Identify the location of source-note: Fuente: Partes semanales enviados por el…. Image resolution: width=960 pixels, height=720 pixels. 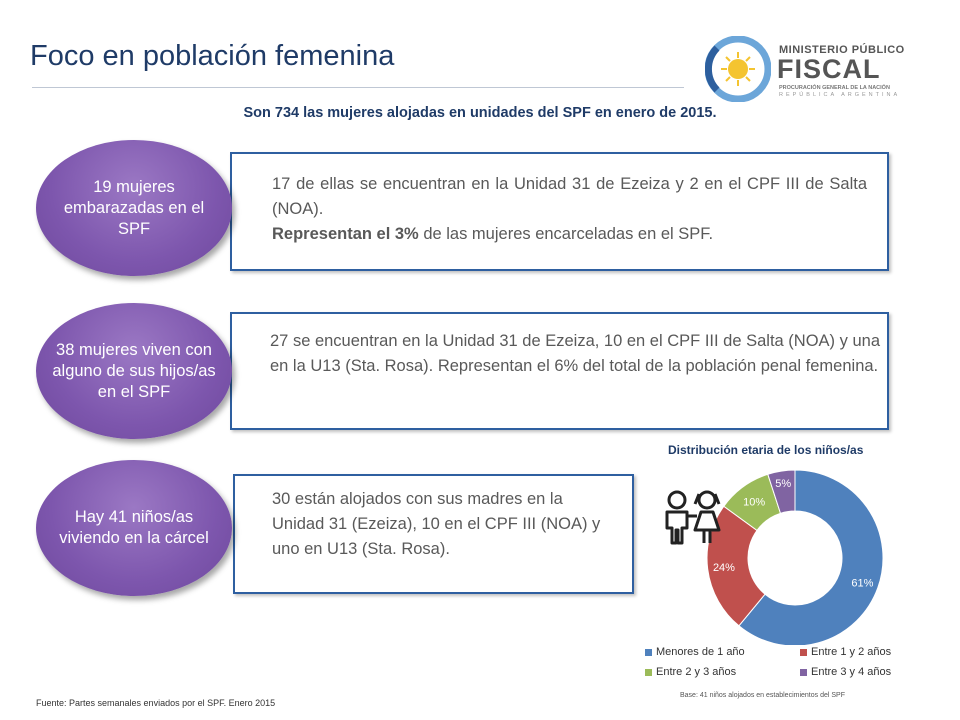
(156, 703).